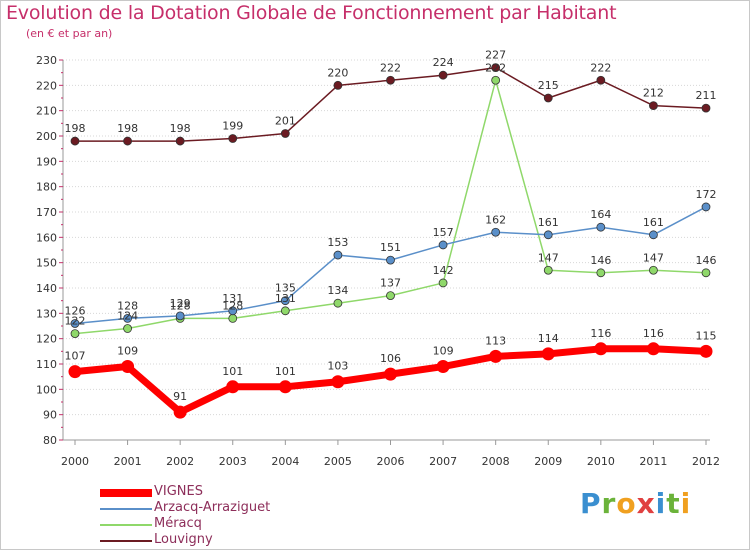 The image size is (750, 550). I want to click on legend-label-vignes: VIGNES, so click(178, 491).